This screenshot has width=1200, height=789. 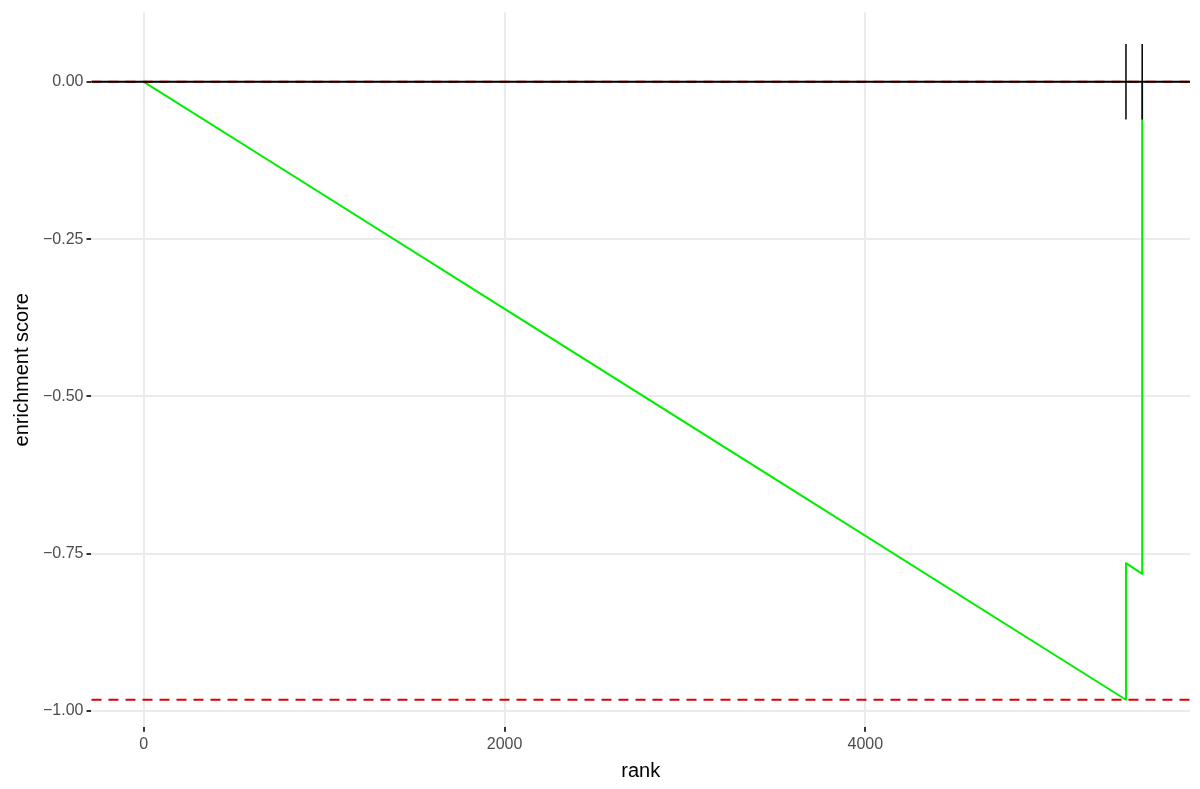 I want to click on y-tick-label: −1.00, so click(x=63, y=710).